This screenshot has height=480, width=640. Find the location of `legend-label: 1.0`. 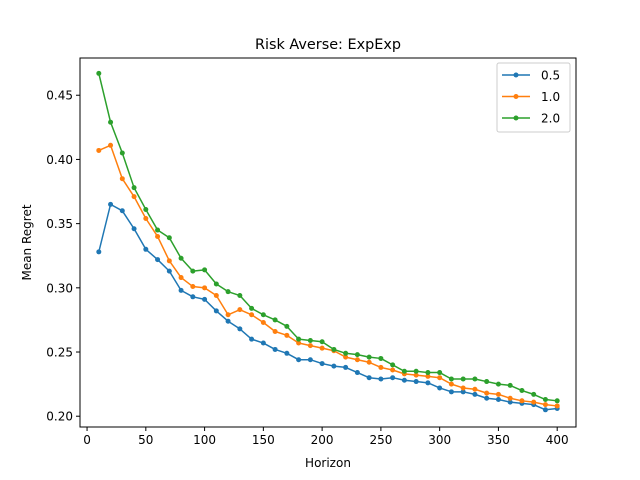

legend-label: 1.0 is located at coordinates (550, 97).